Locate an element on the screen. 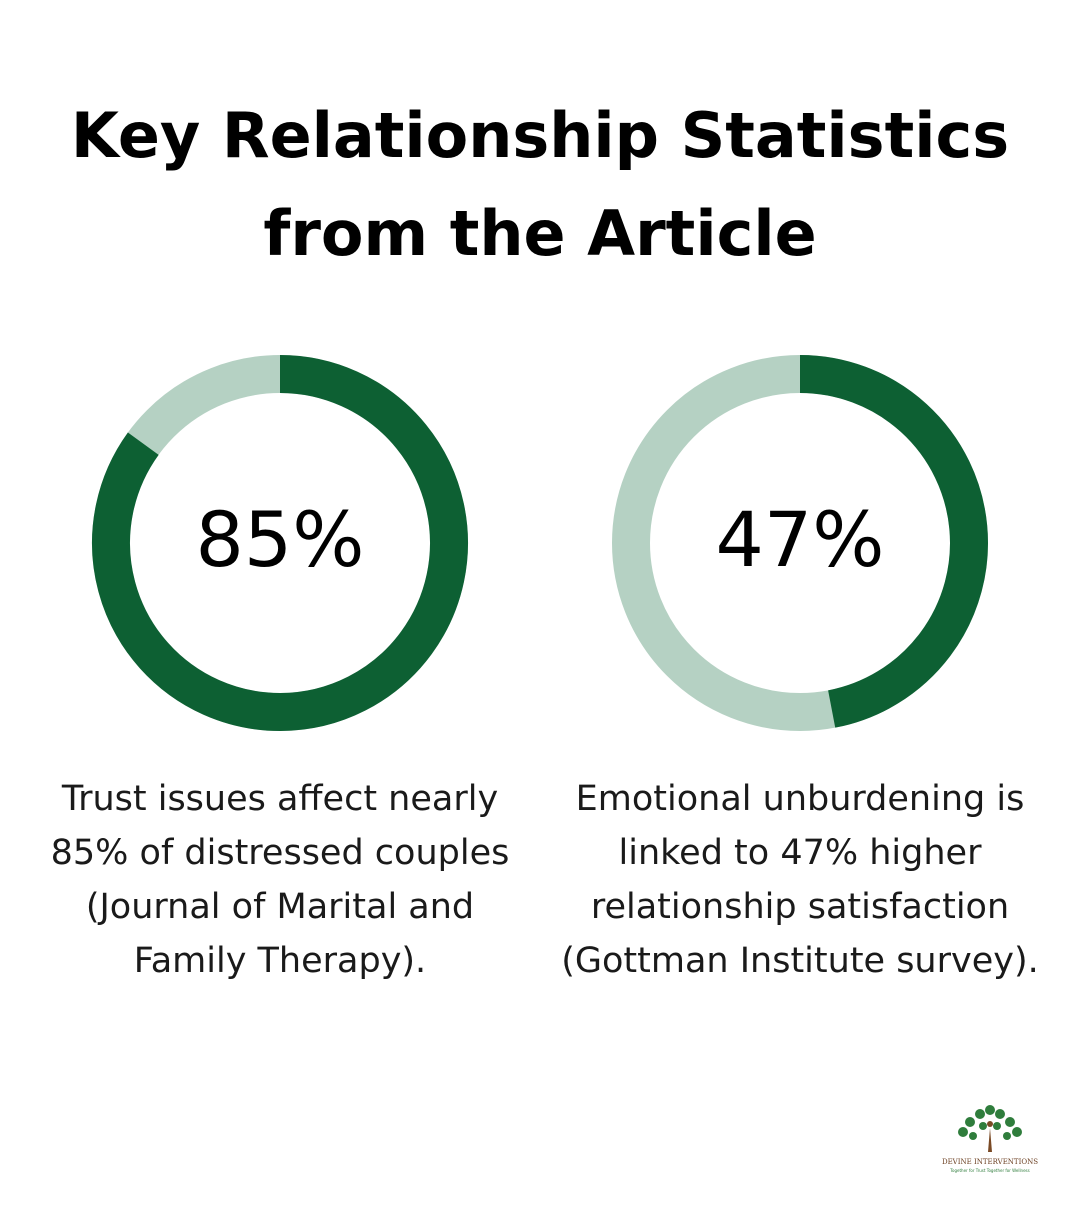  description-line: 85% of distressed couples is located at coordinates (280, 853).